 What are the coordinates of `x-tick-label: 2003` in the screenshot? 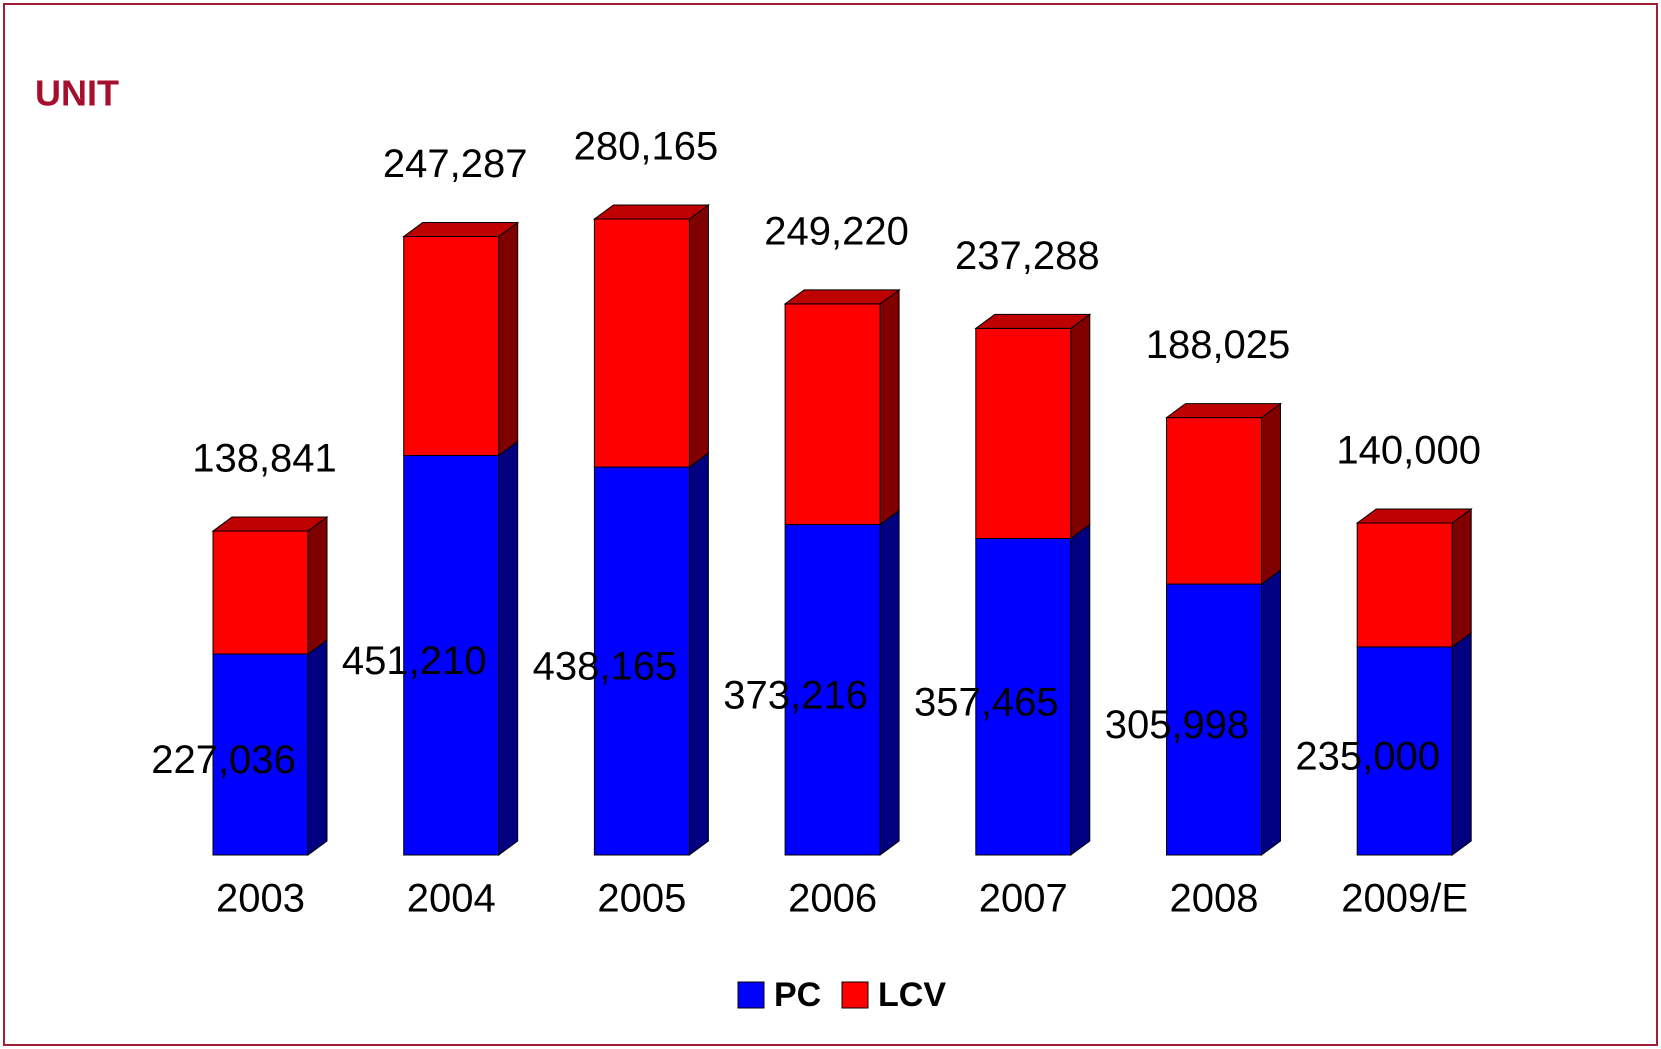 It's located at (260, 899).